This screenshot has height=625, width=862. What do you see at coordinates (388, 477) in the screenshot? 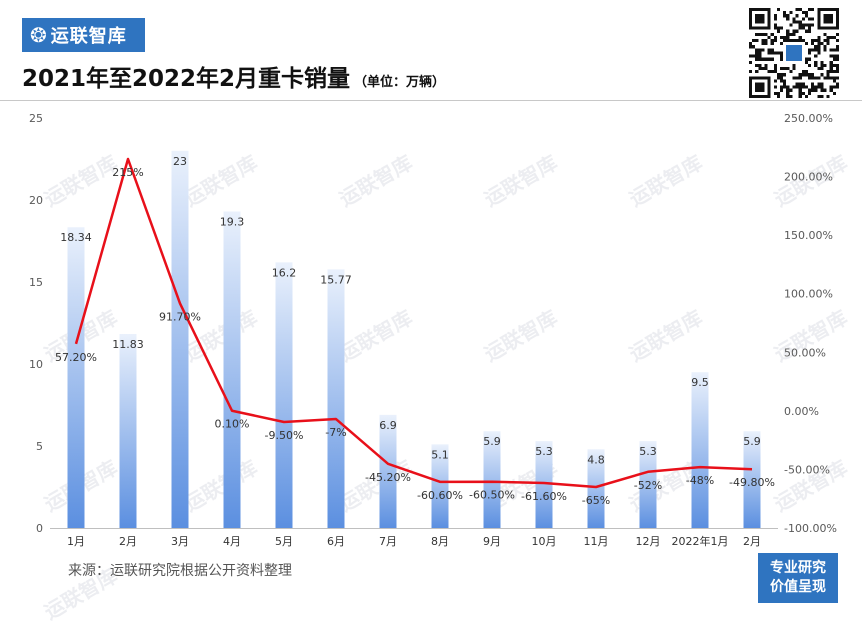
I see `line-value-label: -45.20%` at bounding box center [388, 477].